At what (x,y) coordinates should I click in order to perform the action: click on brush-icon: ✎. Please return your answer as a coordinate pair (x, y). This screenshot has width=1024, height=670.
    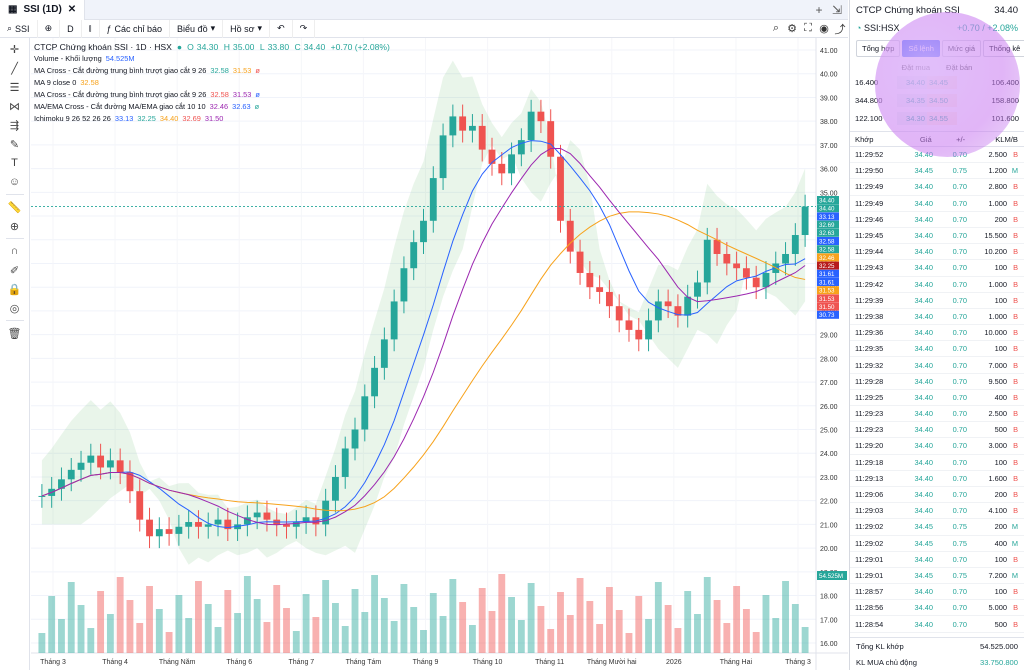
    Looking at the image, I should click on (14, 144).